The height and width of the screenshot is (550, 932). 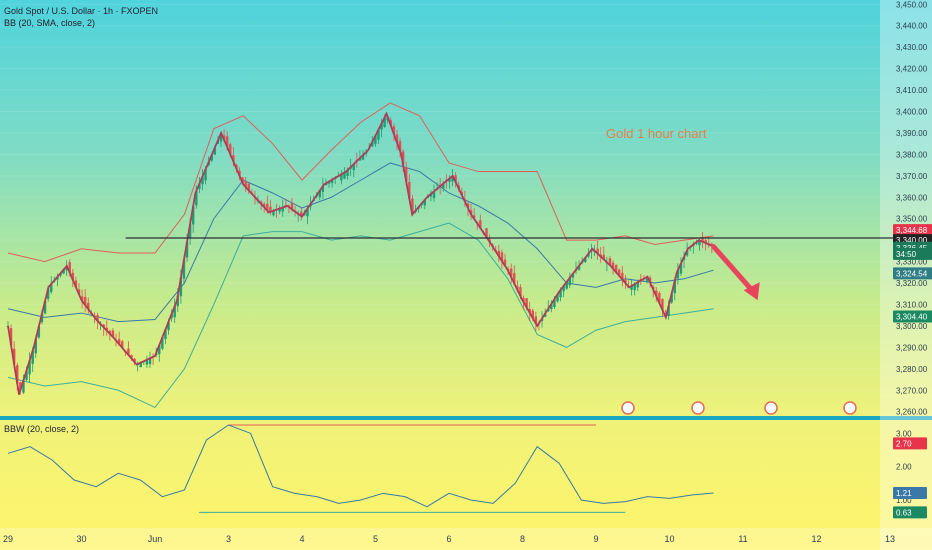 I want to click on bbw-value-box, so click(x=910, y=512).